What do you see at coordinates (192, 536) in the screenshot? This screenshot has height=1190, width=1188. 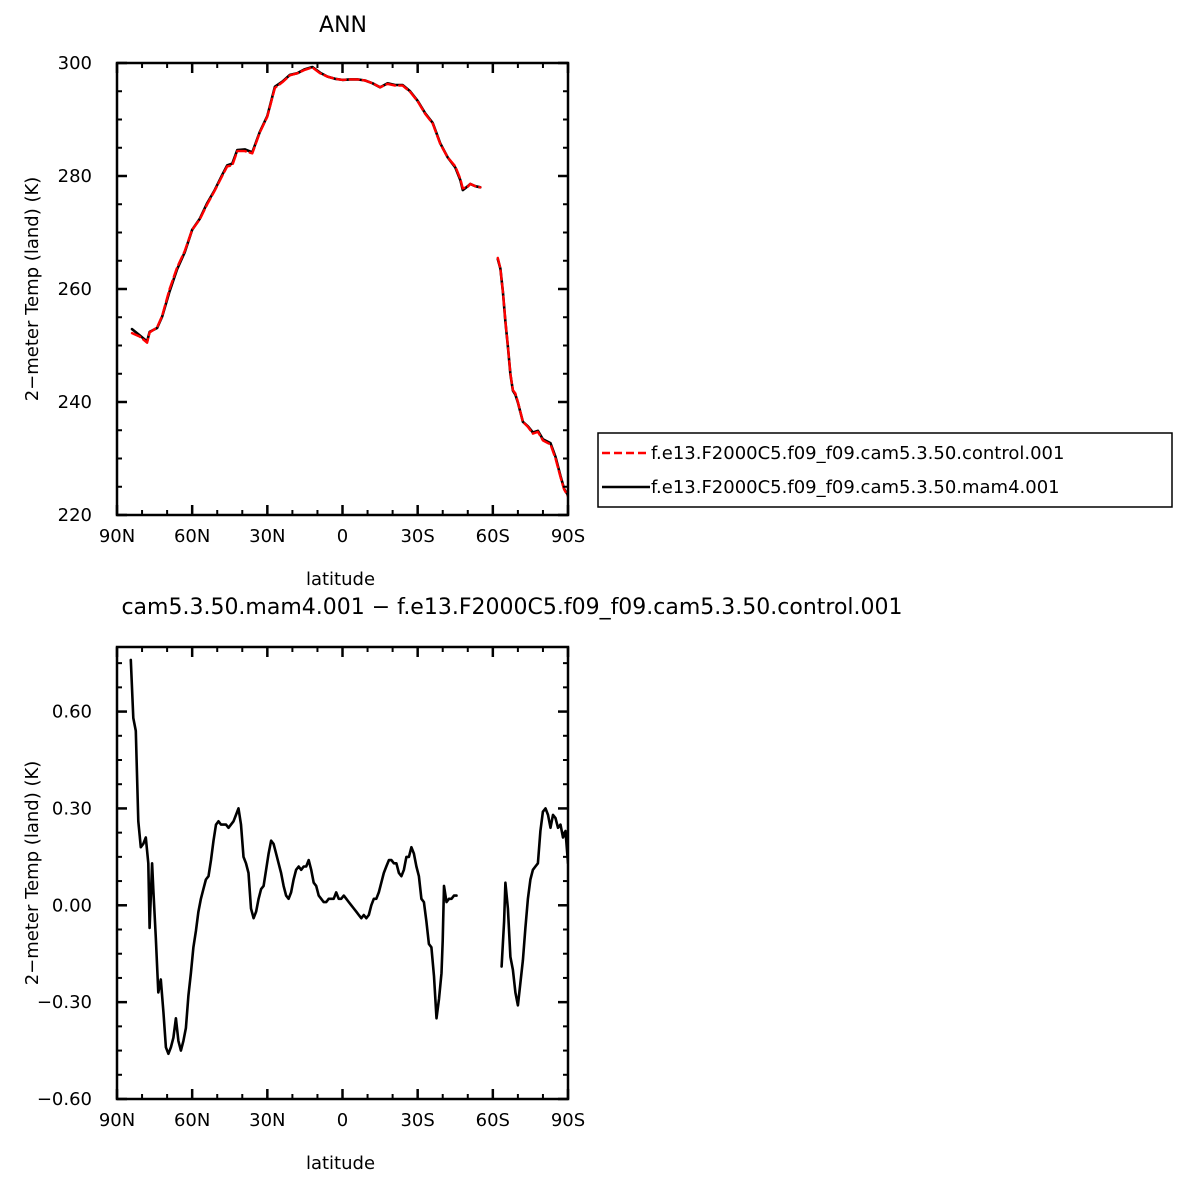 I see `top-xtick-label: 60N` at bounding box center [192, 536].